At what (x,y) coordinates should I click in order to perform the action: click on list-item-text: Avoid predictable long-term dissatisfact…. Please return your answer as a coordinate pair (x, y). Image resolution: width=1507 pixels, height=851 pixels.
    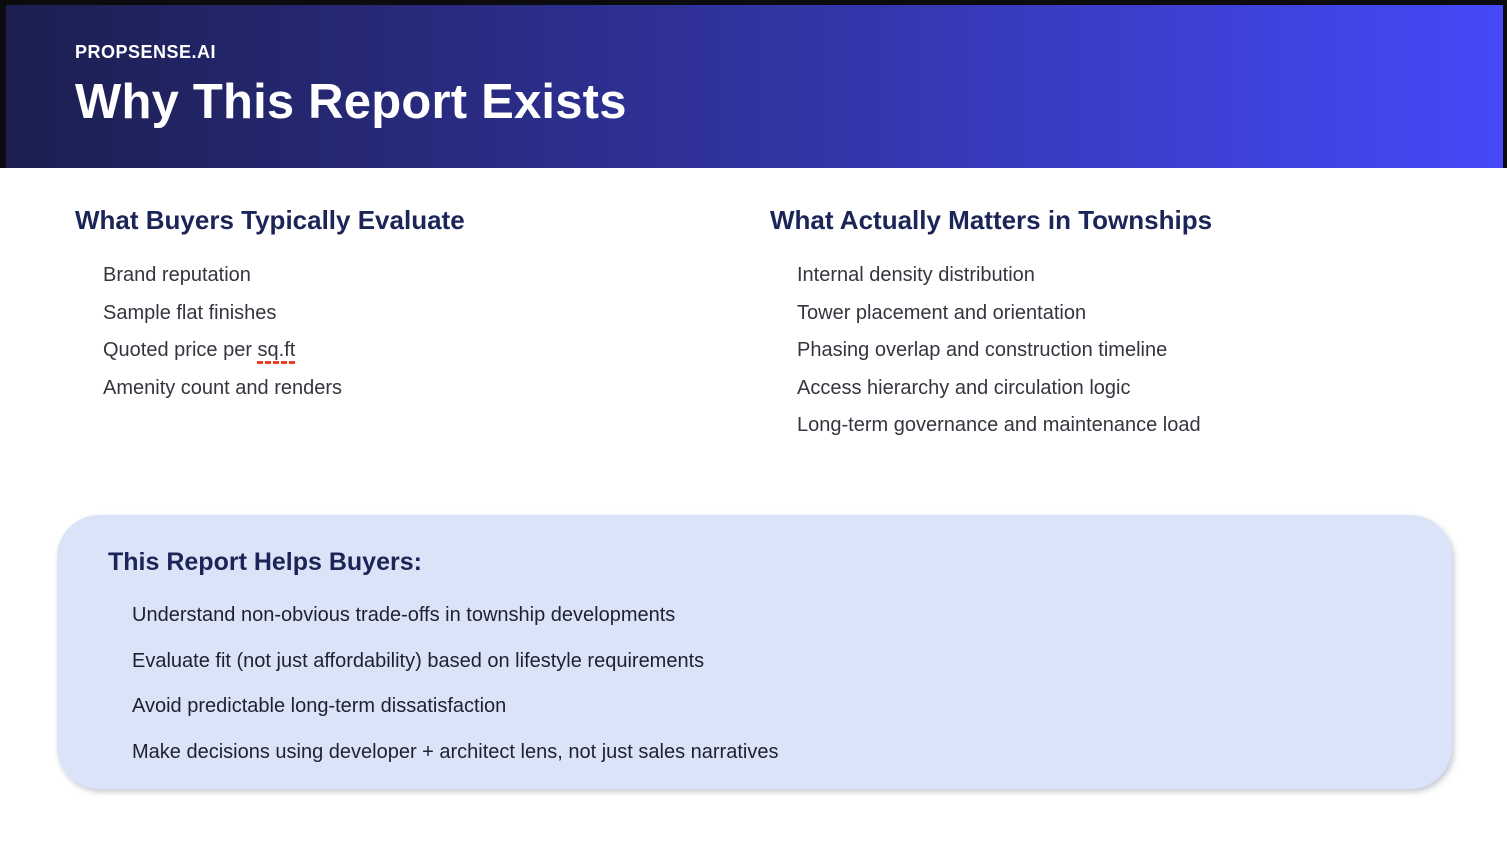
    Looking at the image, I should click on (319, 706).